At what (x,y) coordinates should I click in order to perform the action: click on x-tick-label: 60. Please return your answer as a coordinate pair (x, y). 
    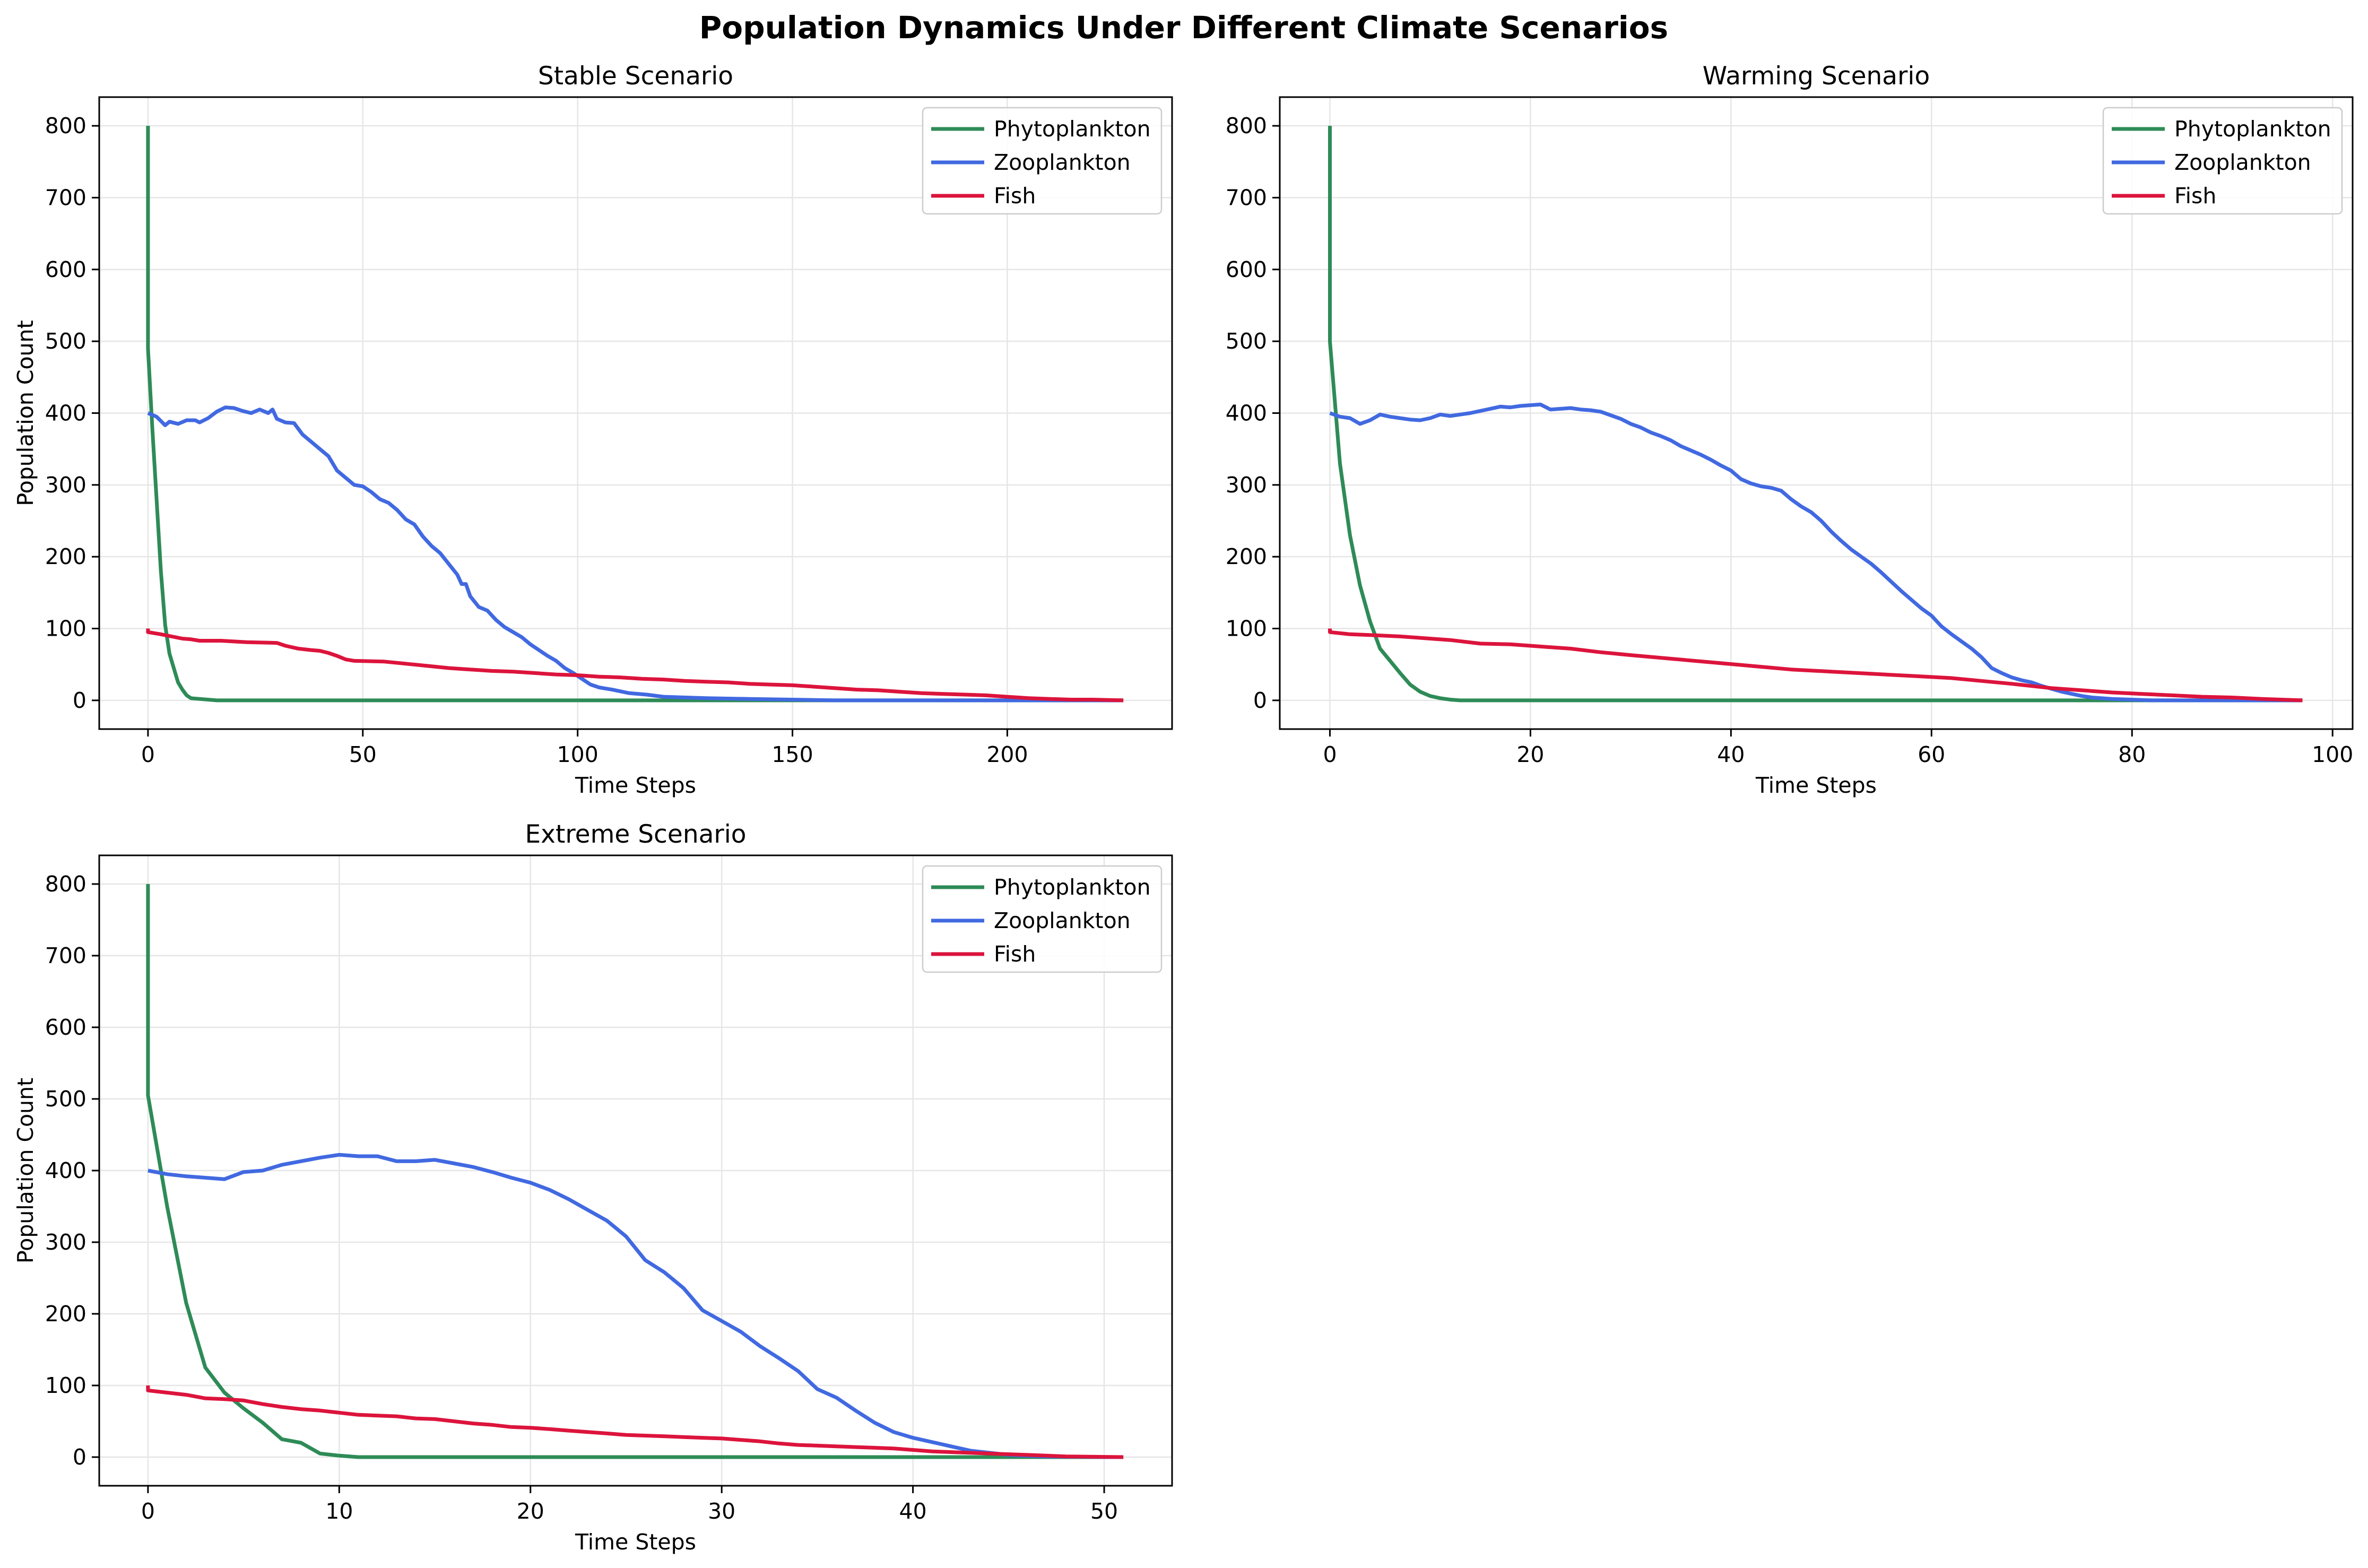
    Looking at the image, I should click on (1932, 754).